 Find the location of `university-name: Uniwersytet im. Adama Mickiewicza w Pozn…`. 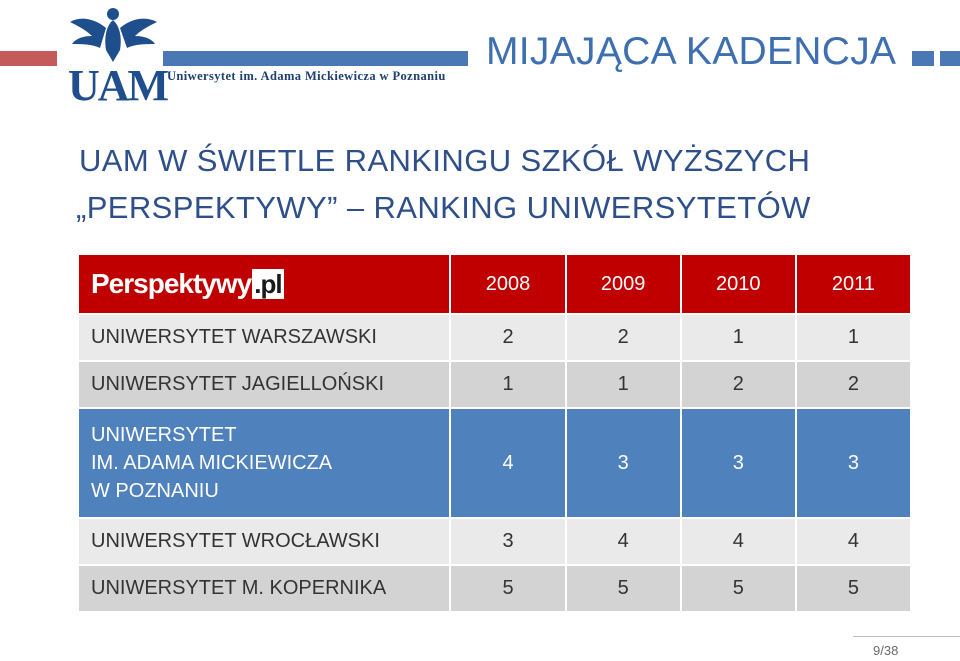

university-name: Uniwersytet im. Adama Mickiewicza w Pozn… is located at coordinates (306, 76).